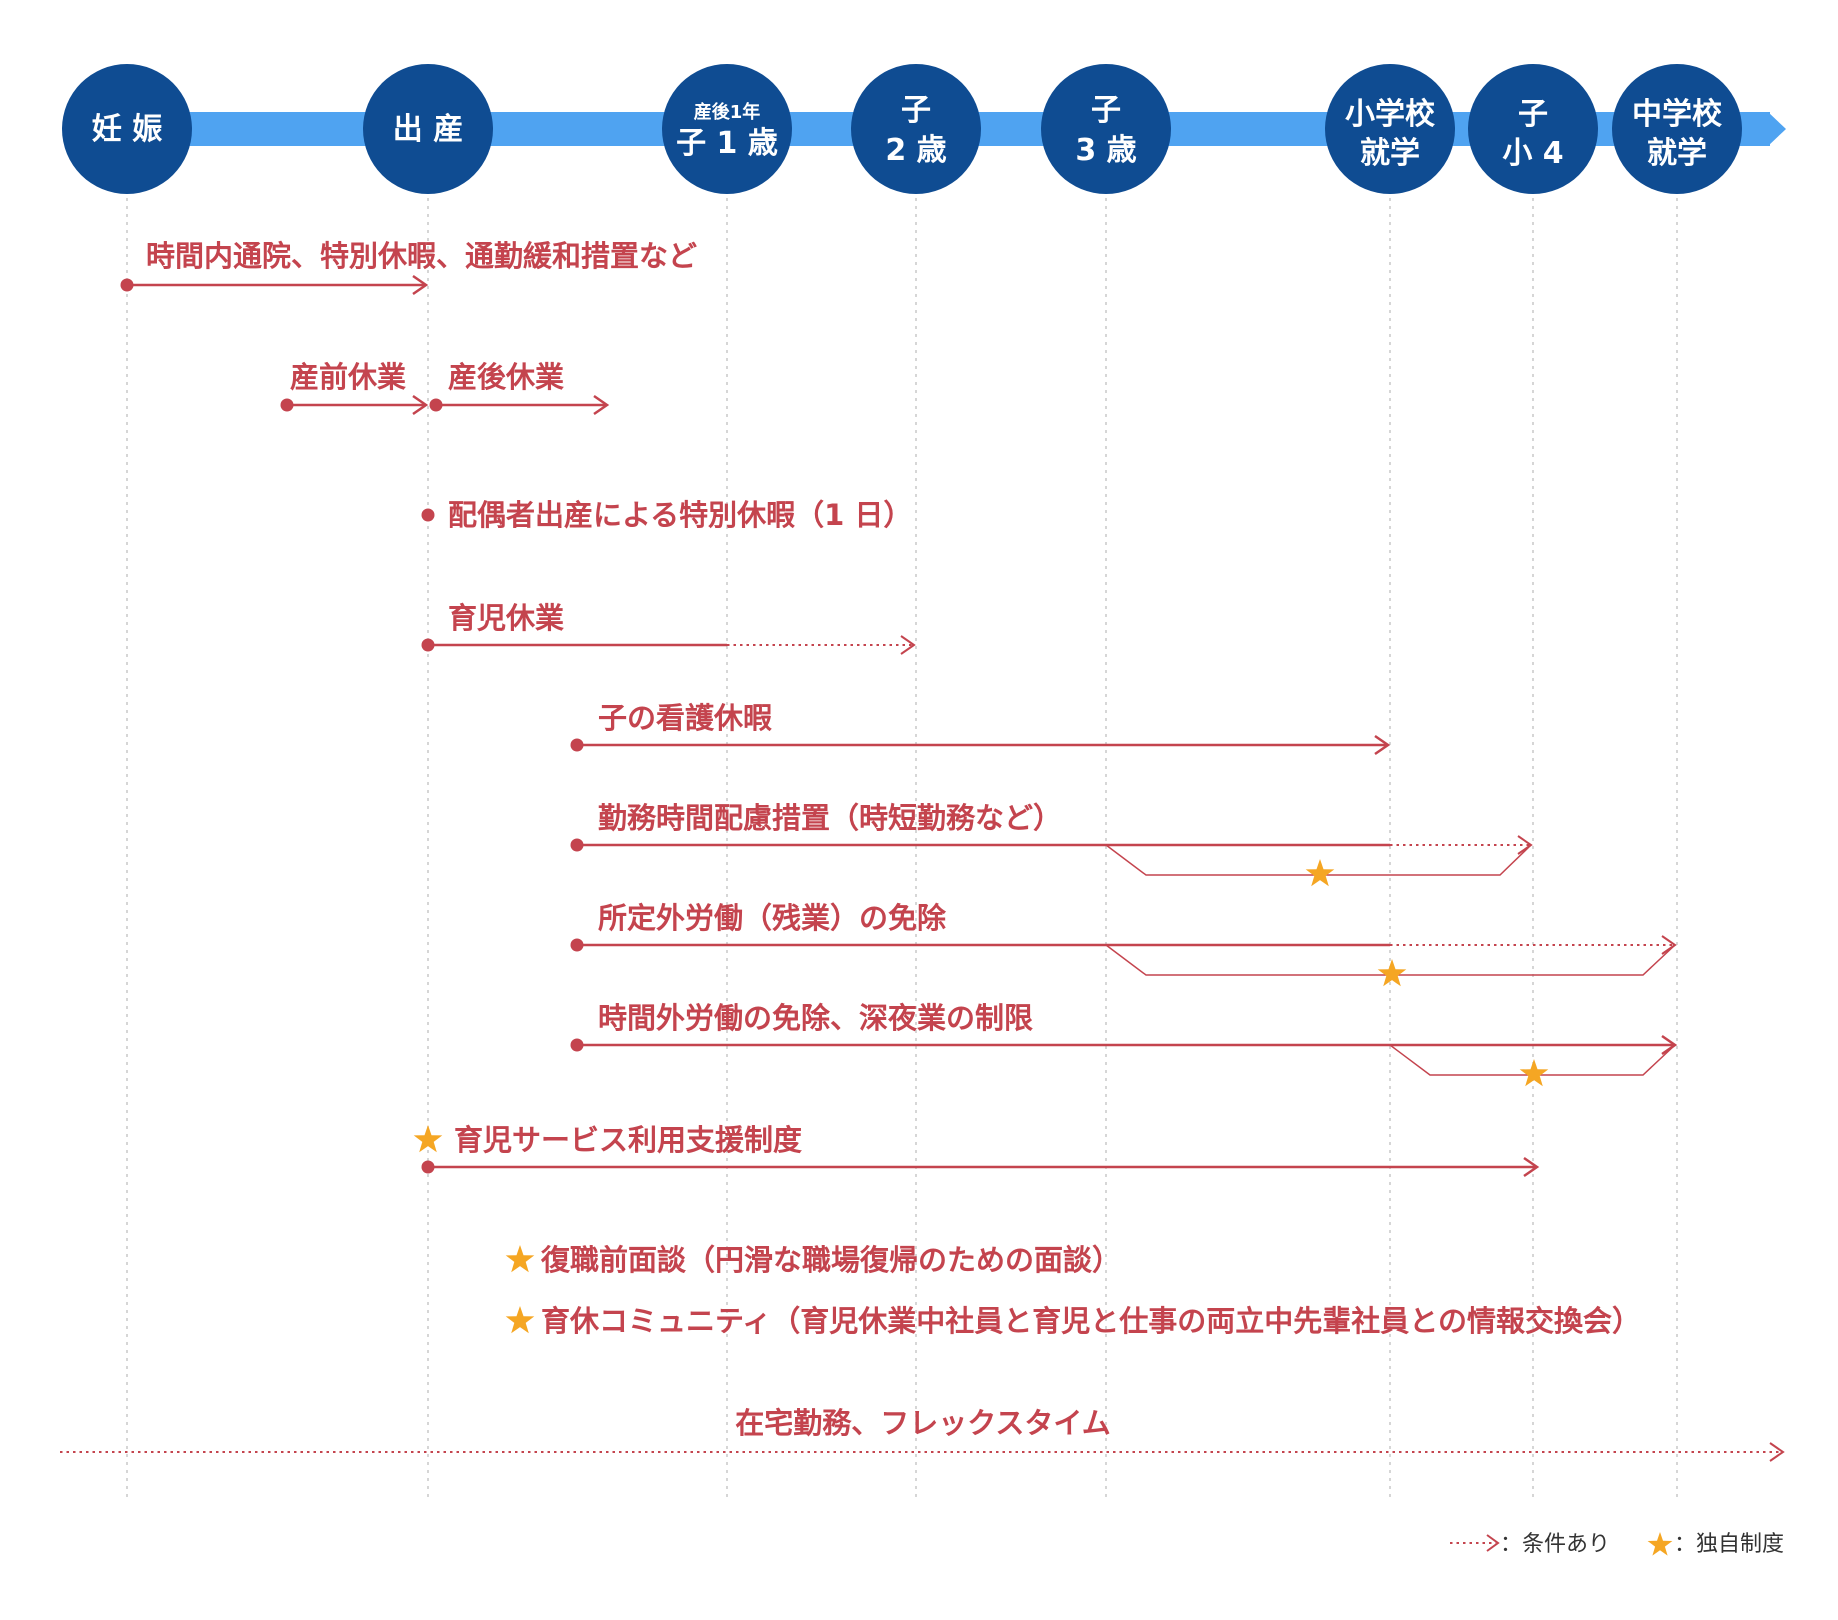 The height and width of the screenshot is (1620, 1838). I want to click on milestone-age3: 子 3 歳, so click(1106, 129).